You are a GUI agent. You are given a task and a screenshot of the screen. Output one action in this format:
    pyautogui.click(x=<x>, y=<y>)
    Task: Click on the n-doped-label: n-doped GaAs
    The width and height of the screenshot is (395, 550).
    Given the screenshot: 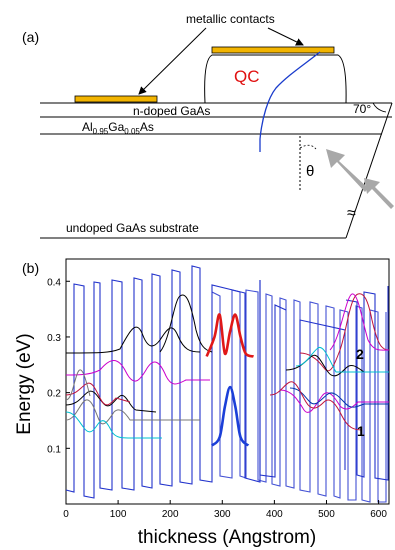 What is the action you would take?
    pyautogui.click(x=171, y=111)
    